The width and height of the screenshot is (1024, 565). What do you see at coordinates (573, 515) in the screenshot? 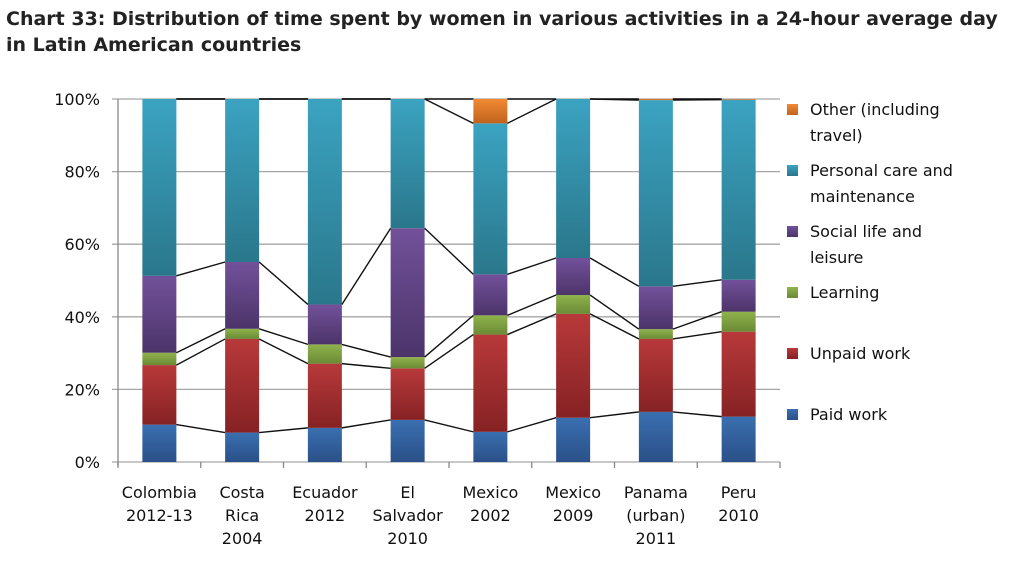
I see `x-category-label: 2009` at bounding box center [573, 515].